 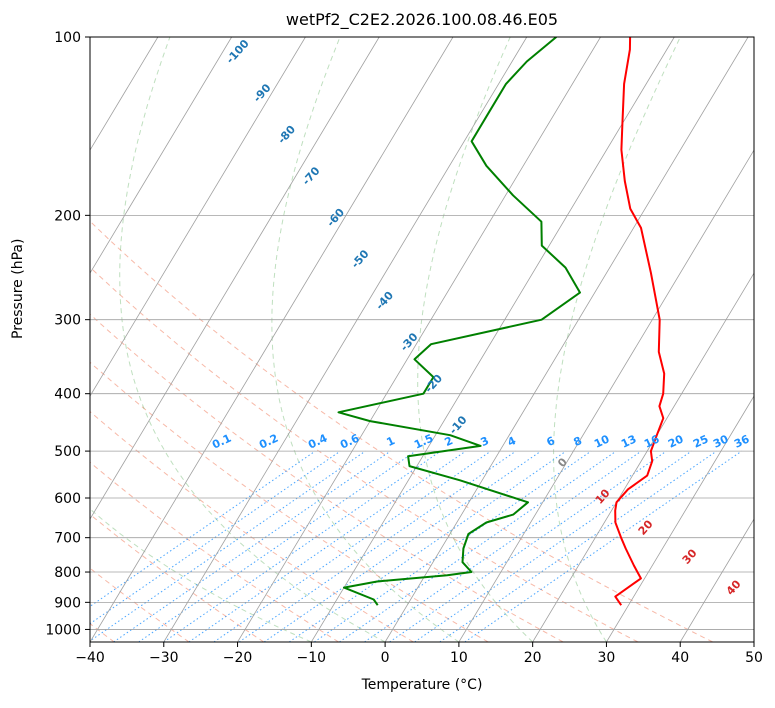 I want to click on dry-adiabat-label: -30, so click(x=409, y=342).